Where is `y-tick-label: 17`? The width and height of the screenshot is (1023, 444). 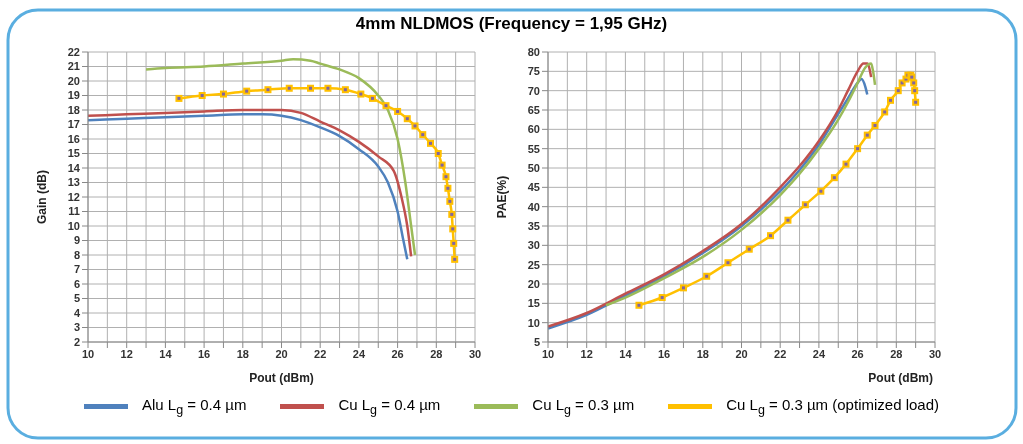
y-tick-label: 17 is located at coordinates (73, 124).